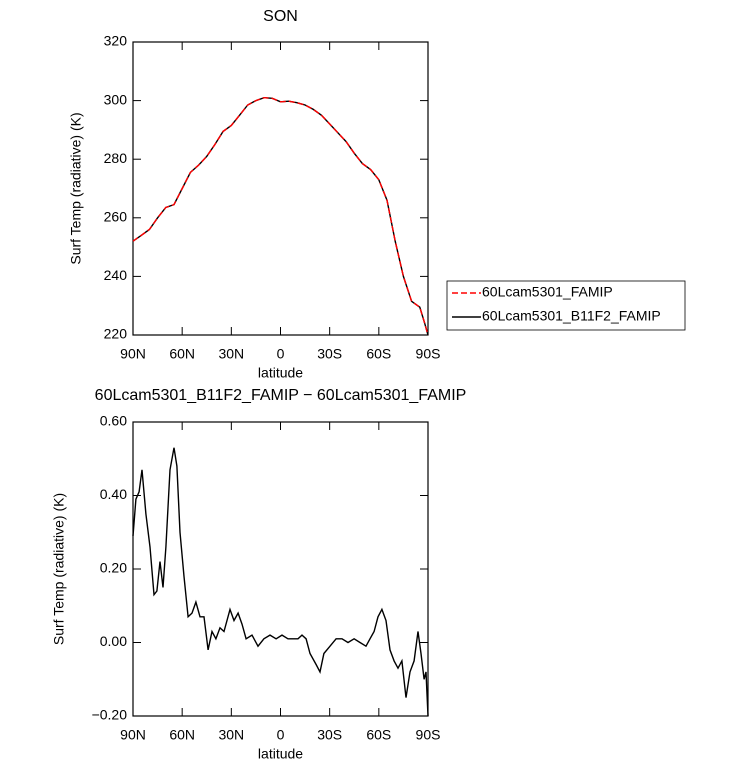 Image resolution: width=733 pixels, height=772 pixels. What do you see at coordinates (113, 568) in the screenshot?
I see `y-tick-label: 0.20` at bounding box center [113, 568].